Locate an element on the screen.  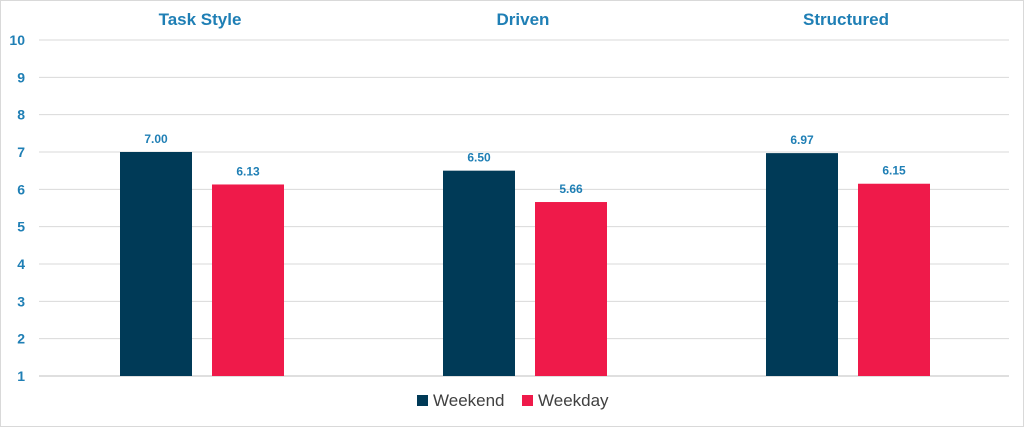
y-tick-label: 2 is located at coordinates (21, 339).